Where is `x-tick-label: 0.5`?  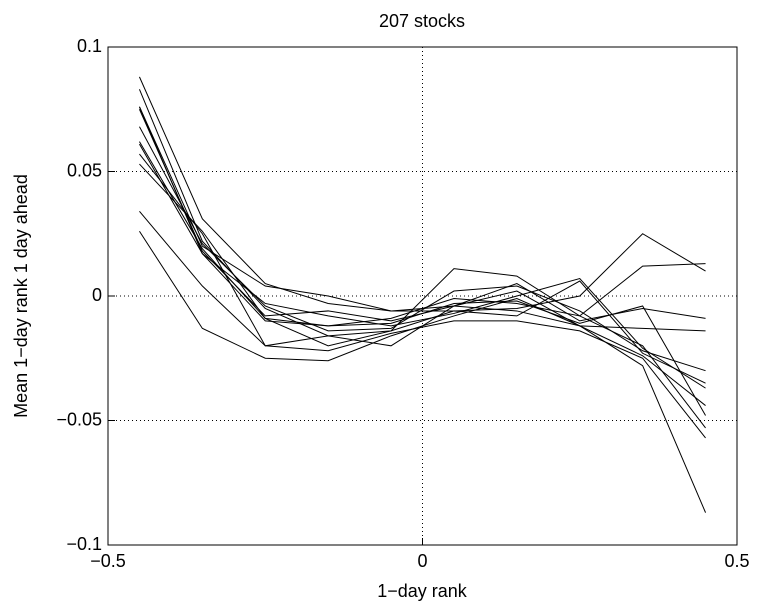
x-tick-label: 0.5 is located at coordinates (736, 561).